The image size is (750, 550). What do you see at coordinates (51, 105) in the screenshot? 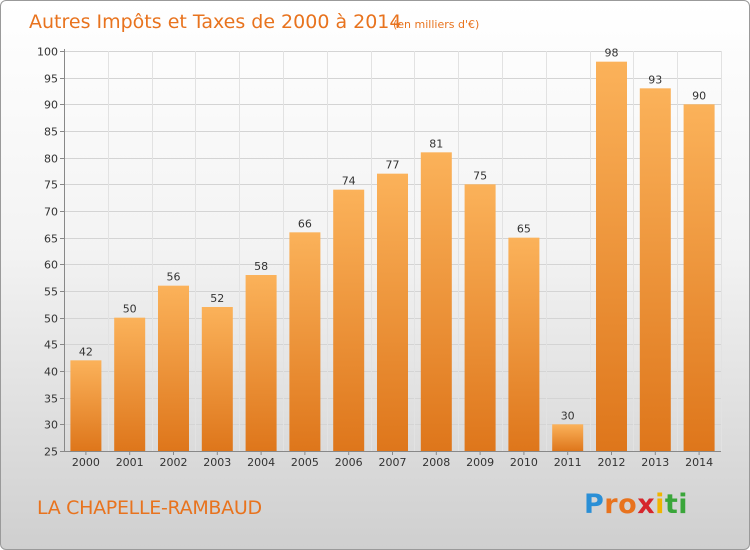
I see `y-tick-label: 90` at bounding box center [51, 105].